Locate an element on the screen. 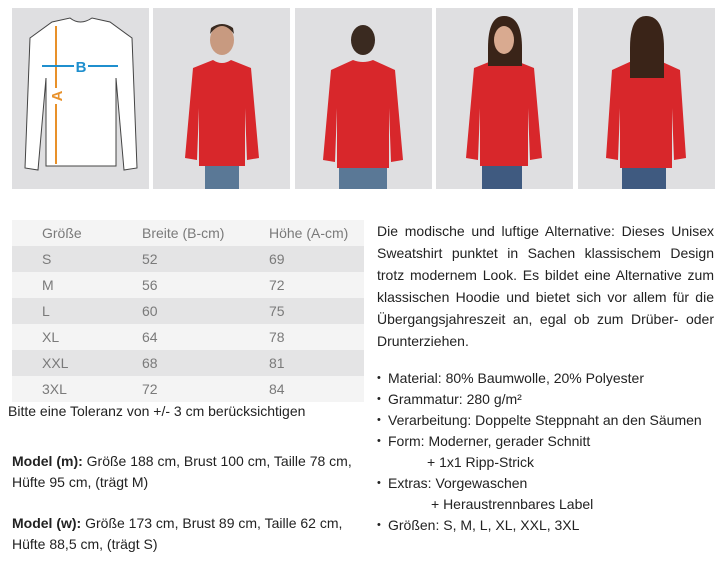  model-m-label: Model (m): is located at coordinates (47, 461).